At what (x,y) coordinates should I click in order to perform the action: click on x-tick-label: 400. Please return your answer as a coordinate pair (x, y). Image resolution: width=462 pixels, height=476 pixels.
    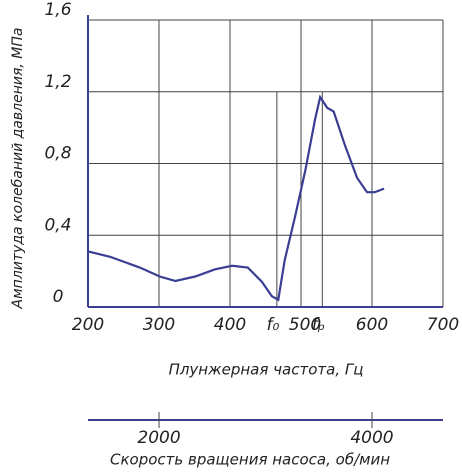
    Looking at the image, I should click on (230, 325).